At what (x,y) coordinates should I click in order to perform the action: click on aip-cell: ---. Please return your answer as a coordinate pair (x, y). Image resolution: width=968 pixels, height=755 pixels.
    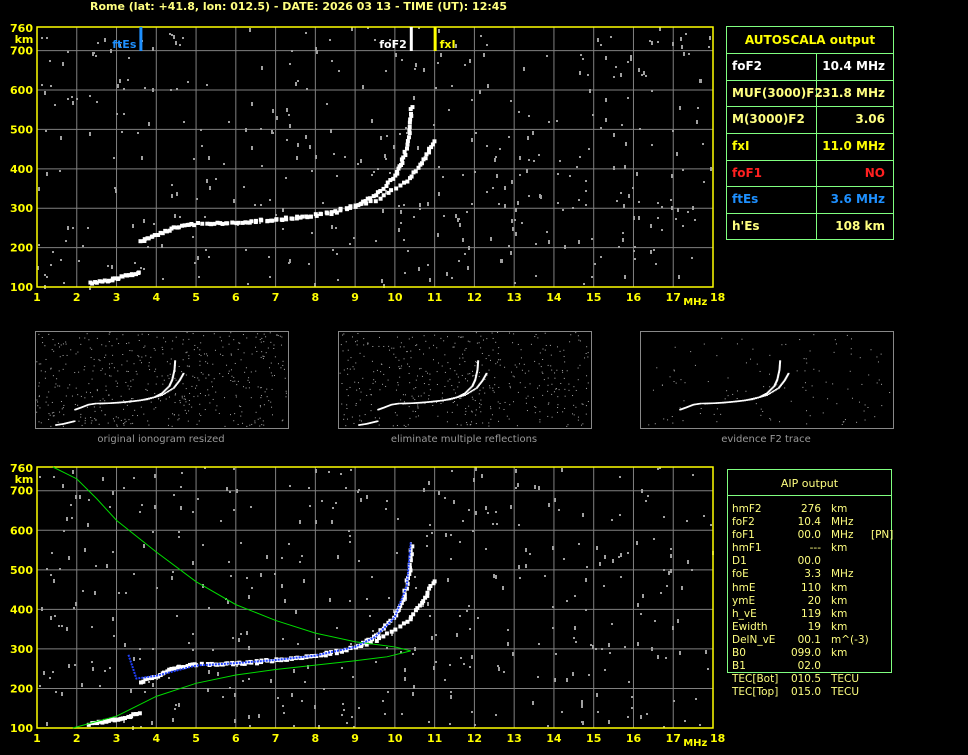
    Looking at the image, I should click on (815, 548).